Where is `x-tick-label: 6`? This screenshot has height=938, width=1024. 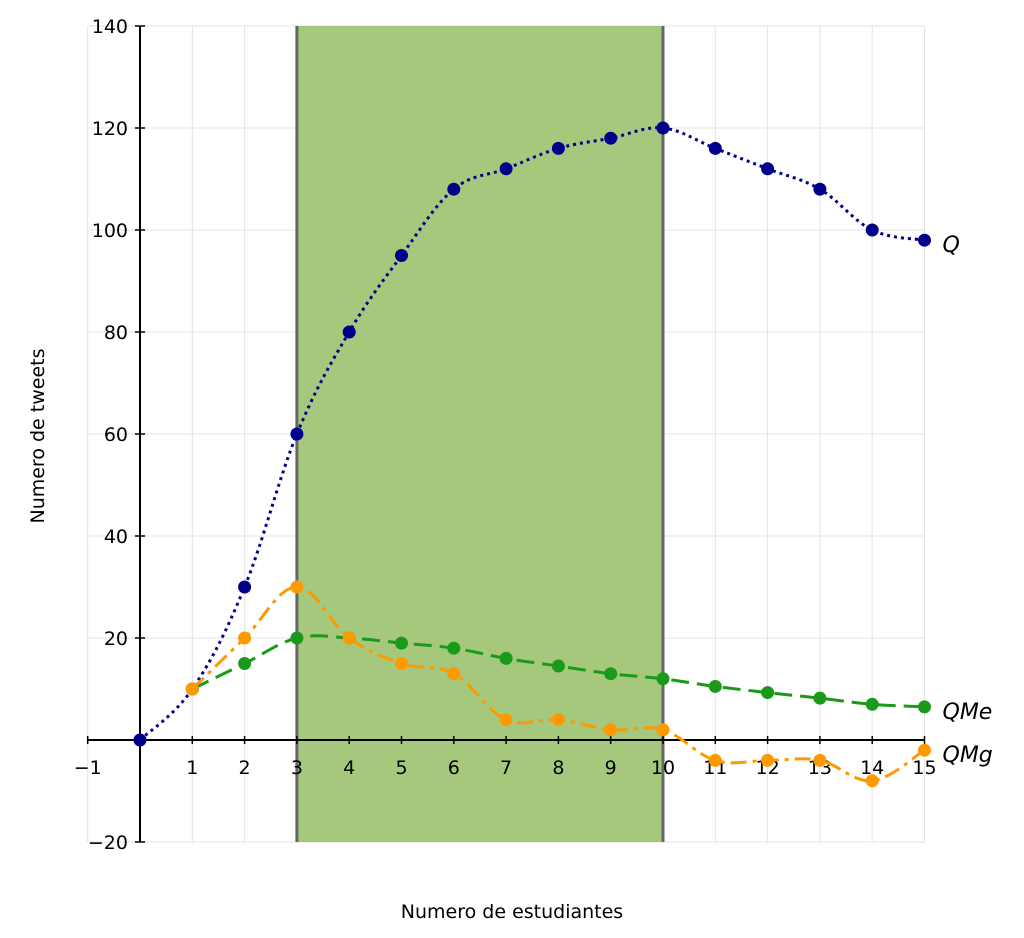 x-tick-label: 6 is located at coordinates (454, 768).